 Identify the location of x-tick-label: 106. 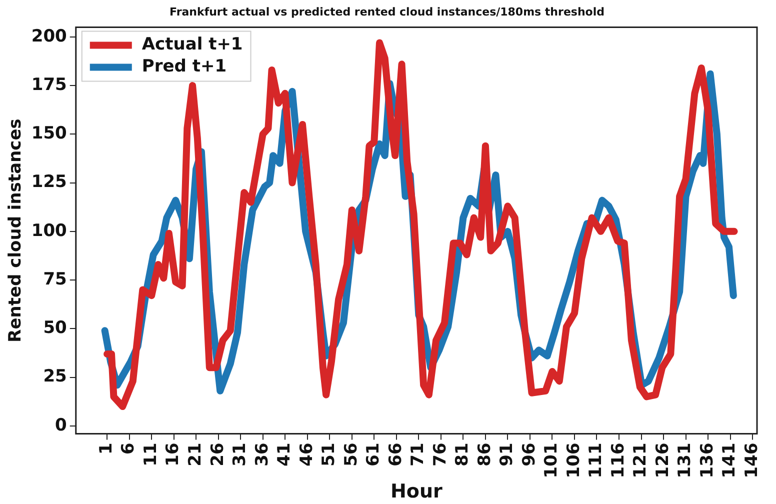
(574, 460).